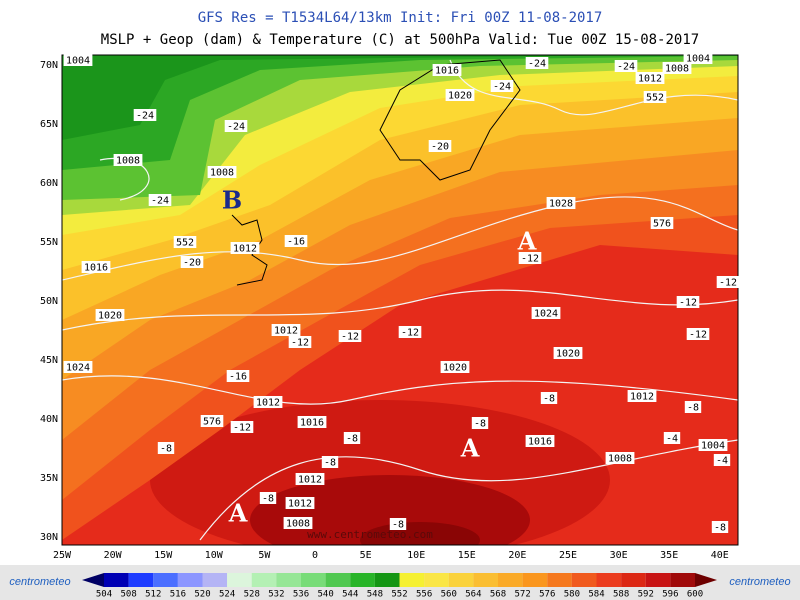  What do you see at coordinates (128, 595) in the screenshot?
I see `colorbar-label: 508` at bounding box center [128, 595].